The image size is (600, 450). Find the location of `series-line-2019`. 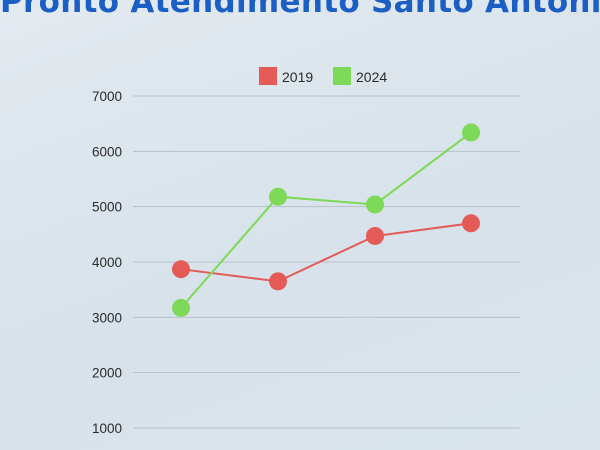

series-line-2019 is located at coordinates (326, 252).